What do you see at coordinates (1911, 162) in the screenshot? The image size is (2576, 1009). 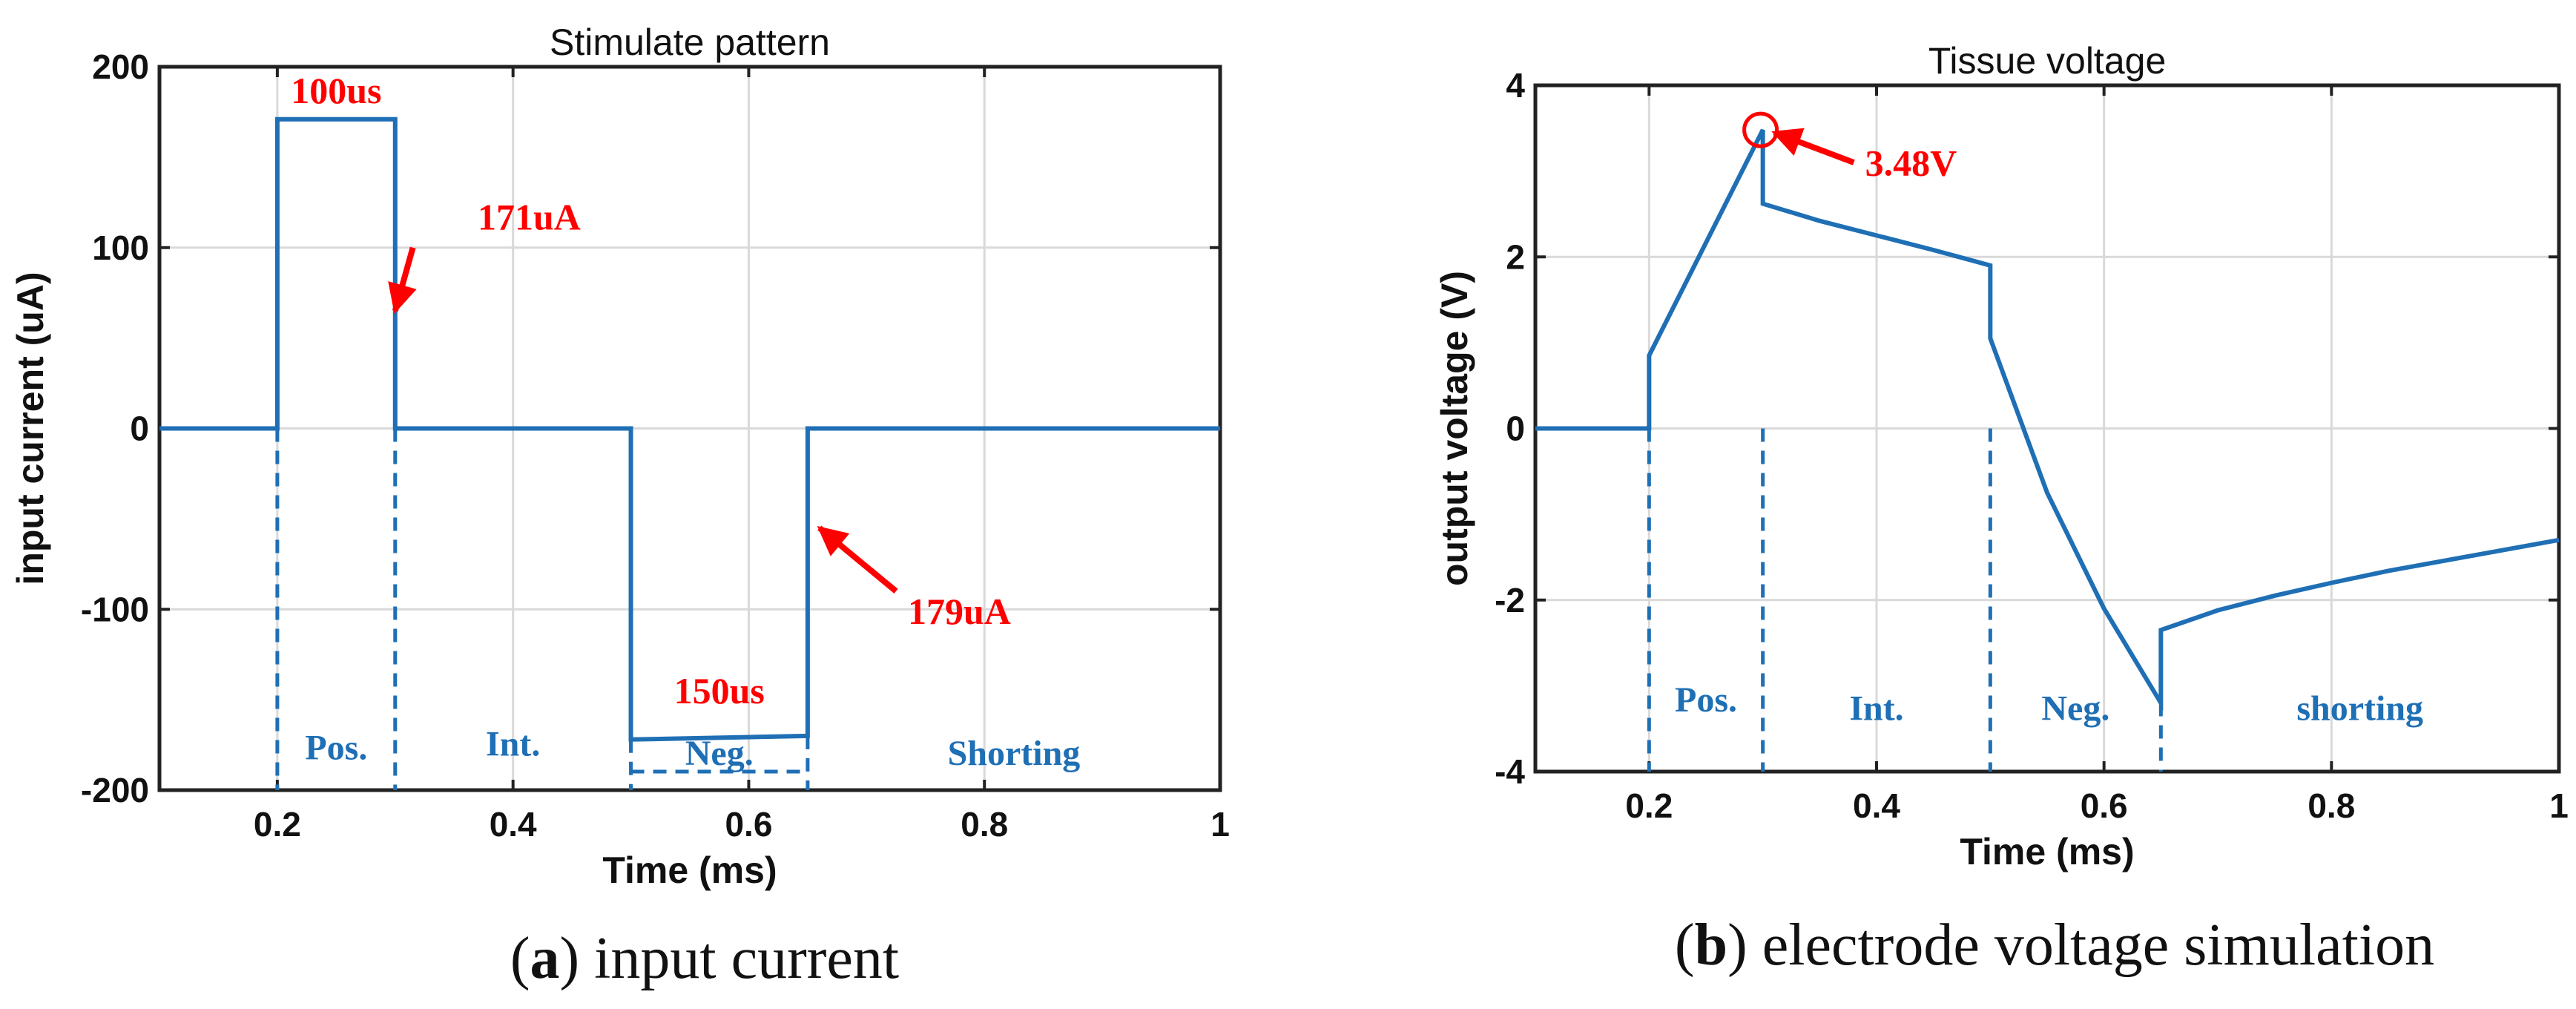 I see `panel-b-annotation-label: 3.48V` at bounding box center [1911, 162].